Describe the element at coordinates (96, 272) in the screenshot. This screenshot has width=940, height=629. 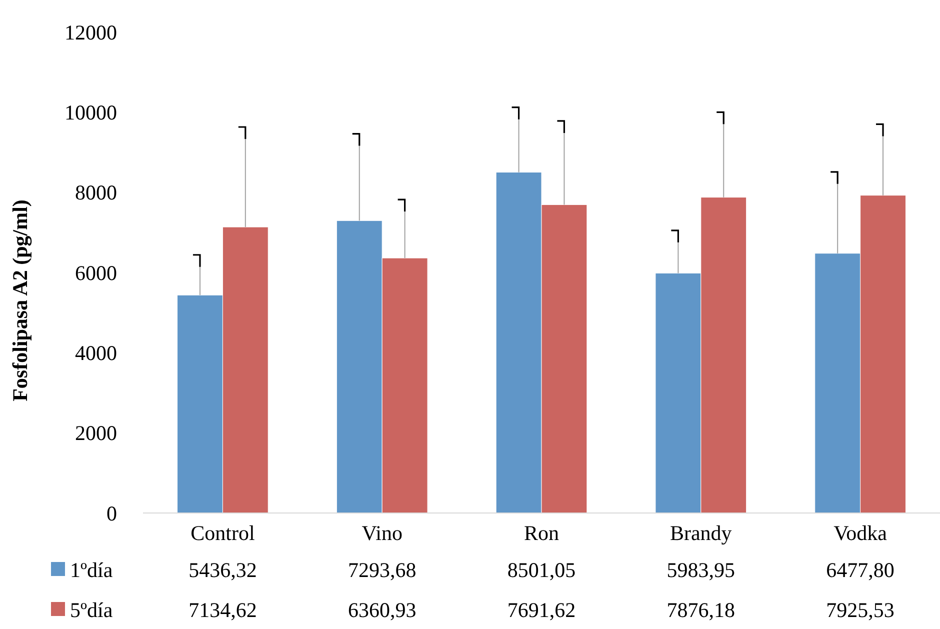
I see `y-tick-label: 6000` at that location.